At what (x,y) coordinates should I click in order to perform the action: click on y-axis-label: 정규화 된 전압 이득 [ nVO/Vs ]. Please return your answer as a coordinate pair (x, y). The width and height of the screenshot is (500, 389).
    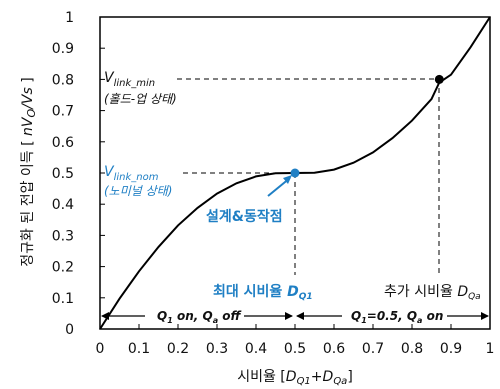
    Looking at the image, I should click on (29, 171).